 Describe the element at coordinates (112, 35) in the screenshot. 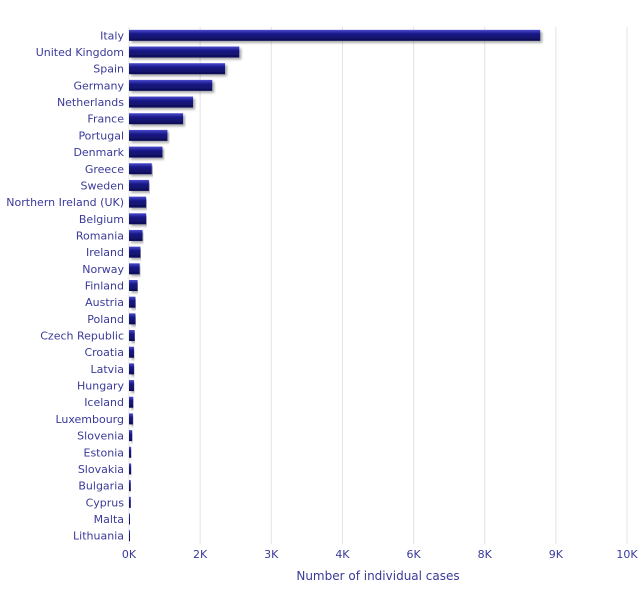

I see `category-label: Italy` at that location.